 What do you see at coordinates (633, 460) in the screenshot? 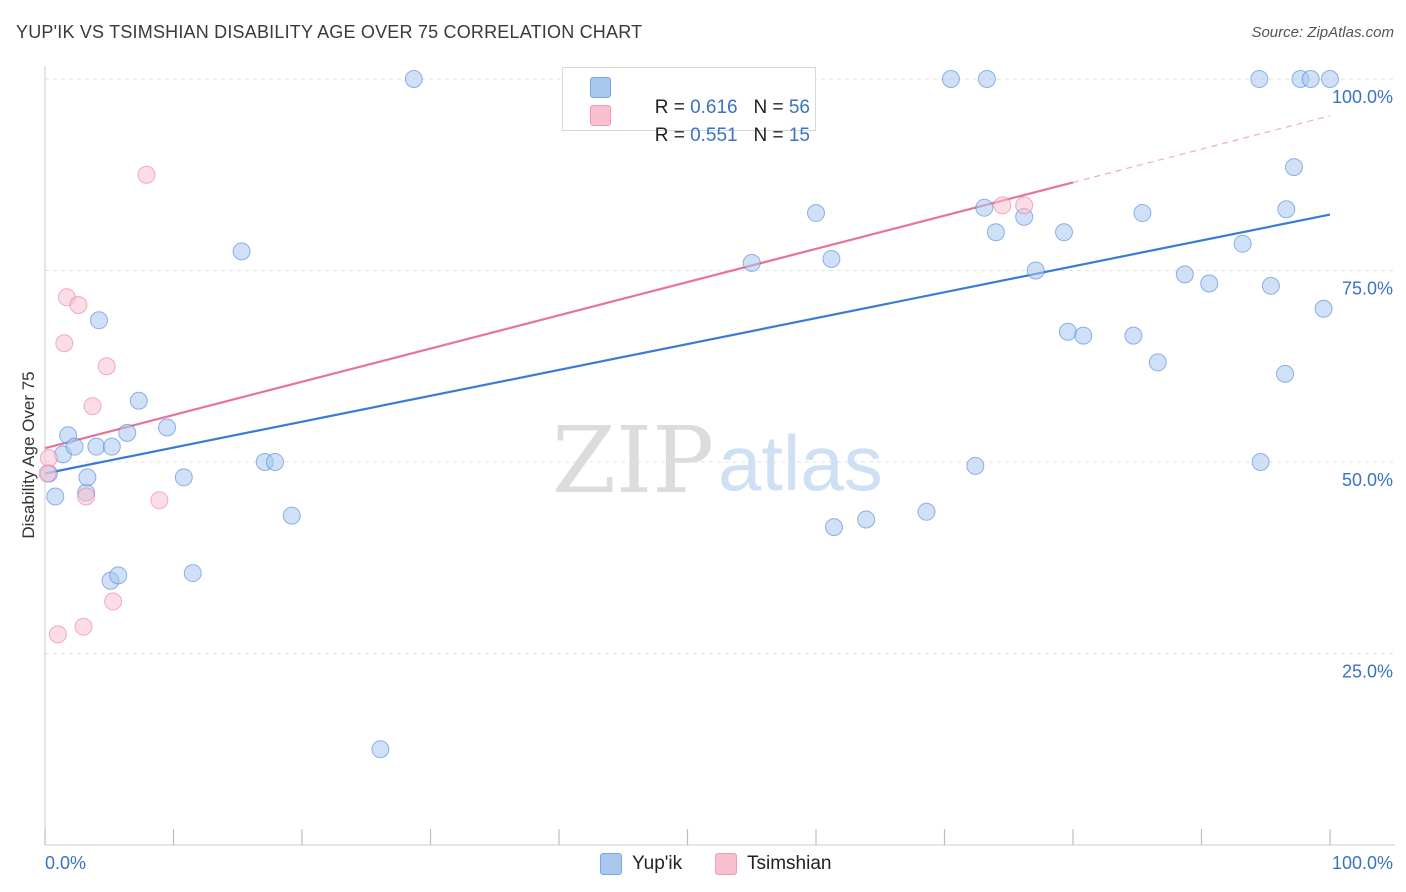
I see `watermark-zip: ZIP` at bounding box center [633, 460].